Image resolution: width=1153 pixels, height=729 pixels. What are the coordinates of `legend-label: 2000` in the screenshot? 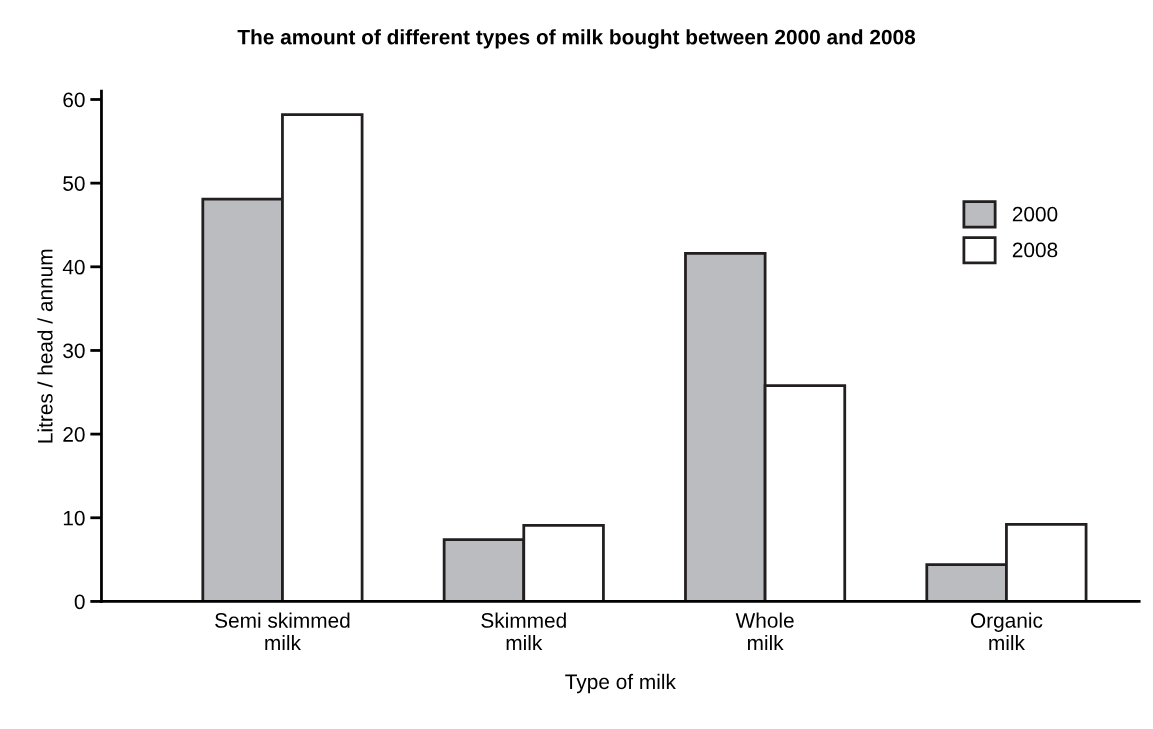 It's located at (1035, 214).